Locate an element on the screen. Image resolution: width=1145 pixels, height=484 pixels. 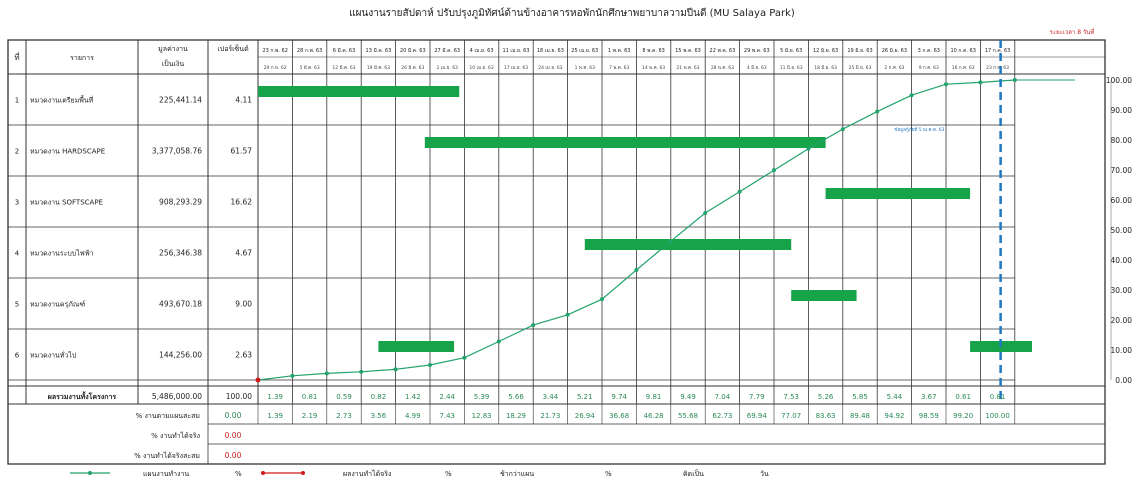
week-end-label: 23 ก.ค. 63 is located at coordinates (997, 68).